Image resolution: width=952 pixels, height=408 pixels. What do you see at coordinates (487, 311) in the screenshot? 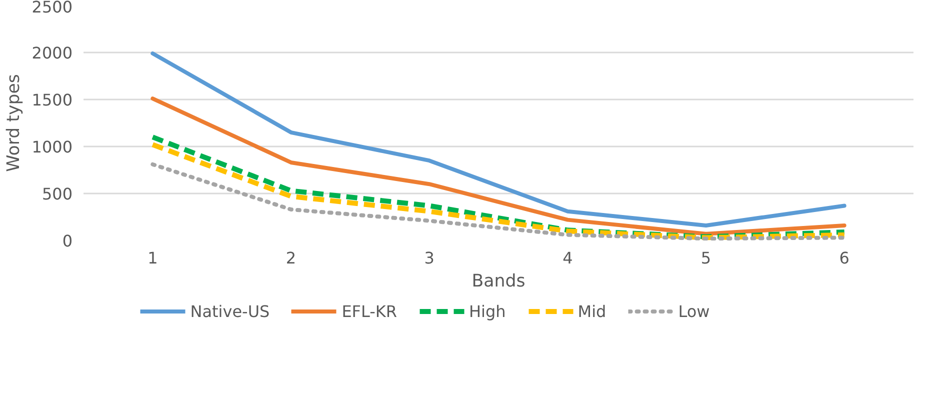
I see `legend-label: High` at bounding box center [487, 311].